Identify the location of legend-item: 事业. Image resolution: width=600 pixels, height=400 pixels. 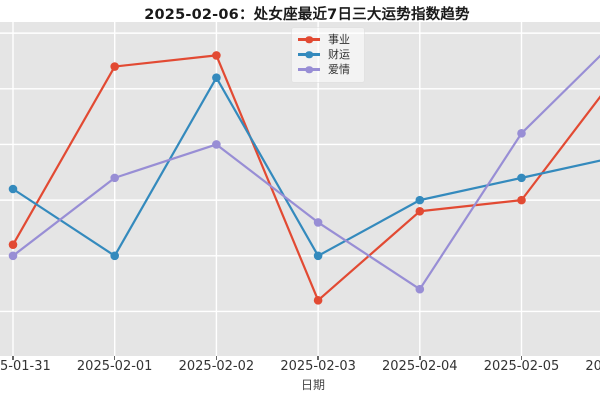
(324, 39).